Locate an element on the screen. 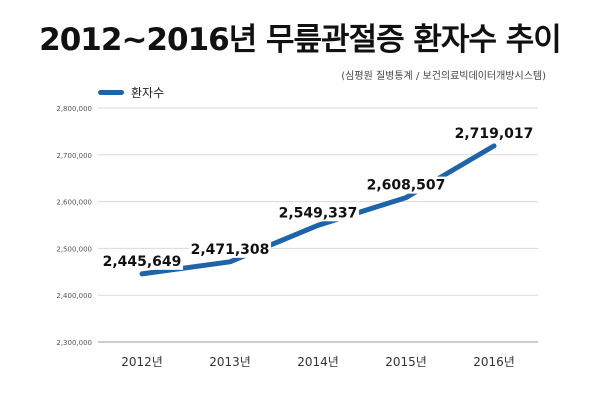 This screenshot has width=600, height=400. data-label: 2,549,337 is located at coordinates (318, 213).